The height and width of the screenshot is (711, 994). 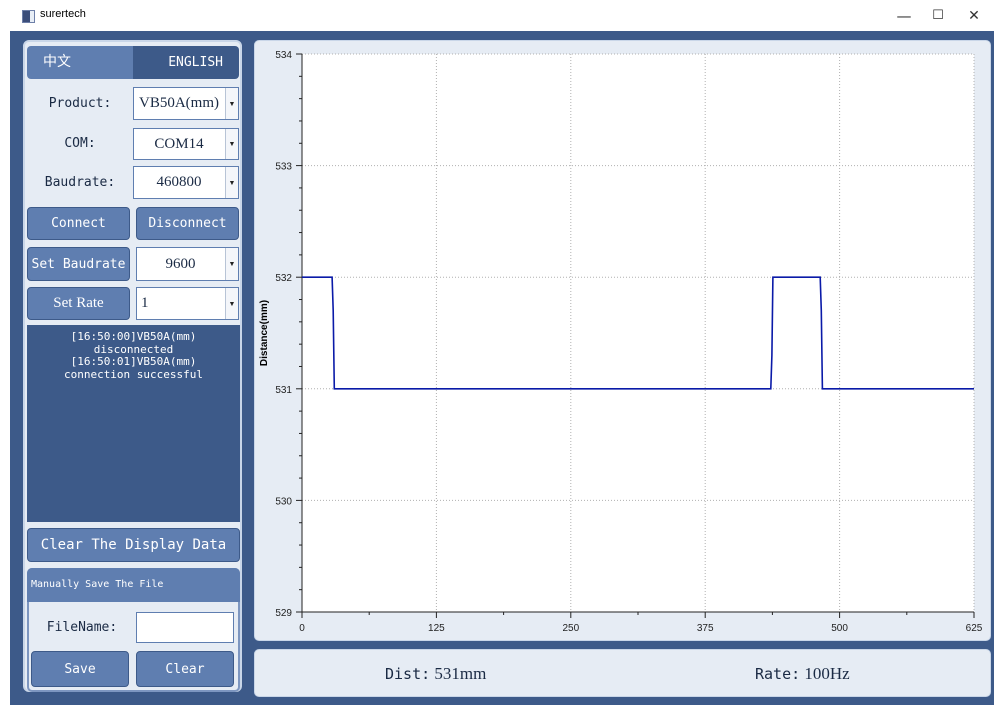 What do you see at coordinates (187, 223) in the screenshot?
I see `disconnect-button: Disconnect` at bounding box center [187, 223].